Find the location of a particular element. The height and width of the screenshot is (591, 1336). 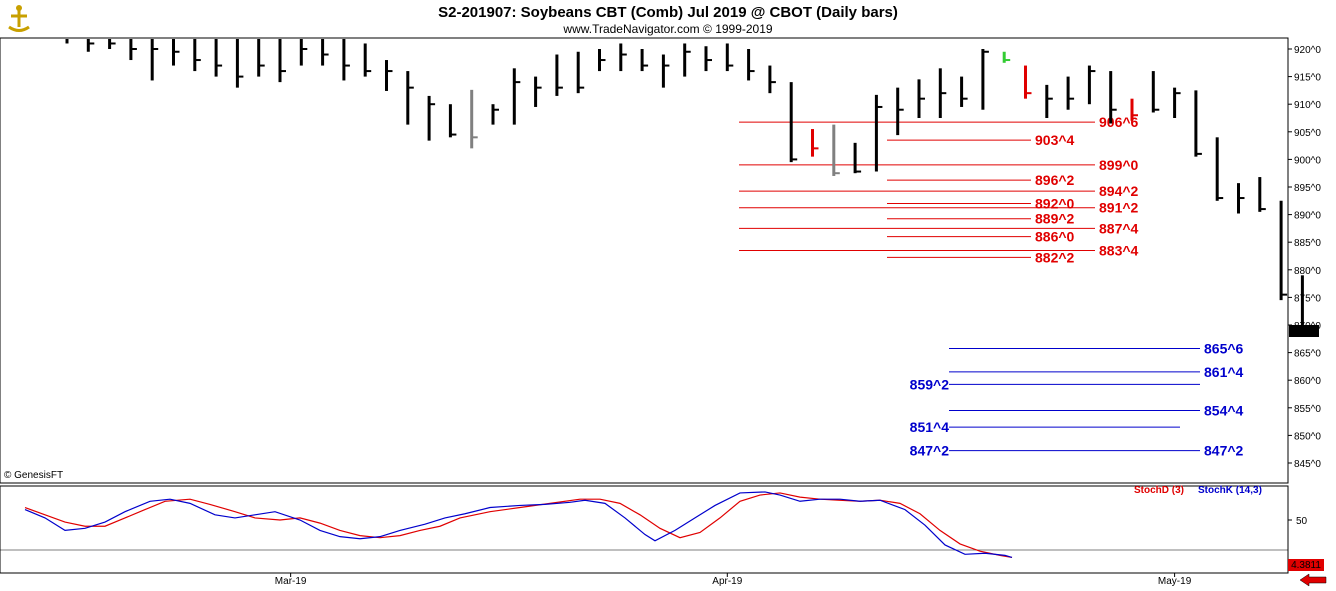

level-label-10: 883^4 is located at coordinates (1119, 250).